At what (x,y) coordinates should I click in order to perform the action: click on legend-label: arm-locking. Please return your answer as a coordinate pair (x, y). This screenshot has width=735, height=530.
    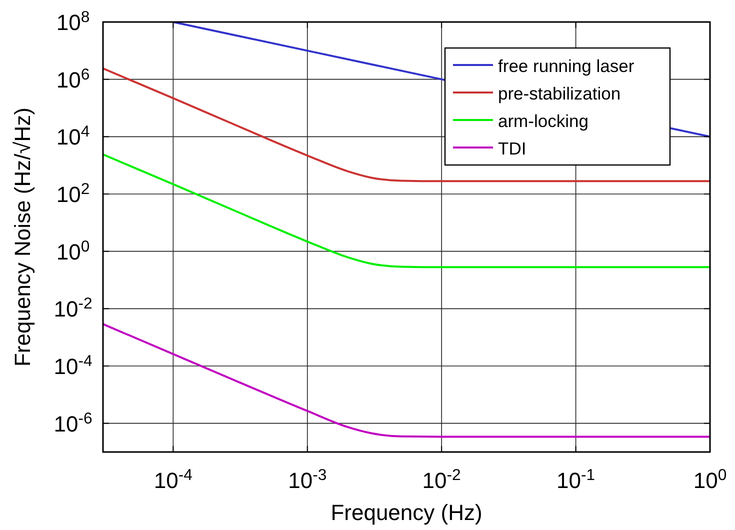
    Looking at the image, I should click on (543, 121).